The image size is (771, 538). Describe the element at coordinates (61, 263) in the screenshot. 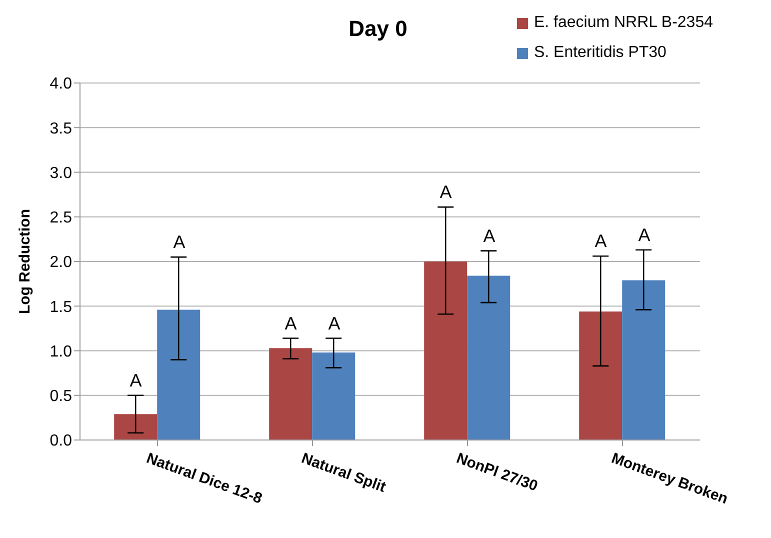

I see `y-tick-label: 2.0` at that location.